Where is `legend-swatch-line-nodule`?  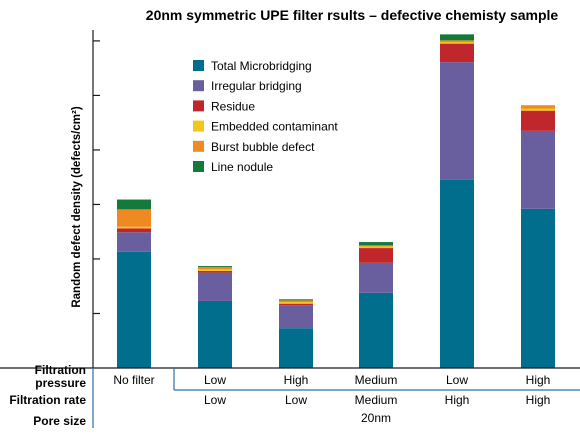
legend-swatch-line-nodule is located at coordinates (198, 166).